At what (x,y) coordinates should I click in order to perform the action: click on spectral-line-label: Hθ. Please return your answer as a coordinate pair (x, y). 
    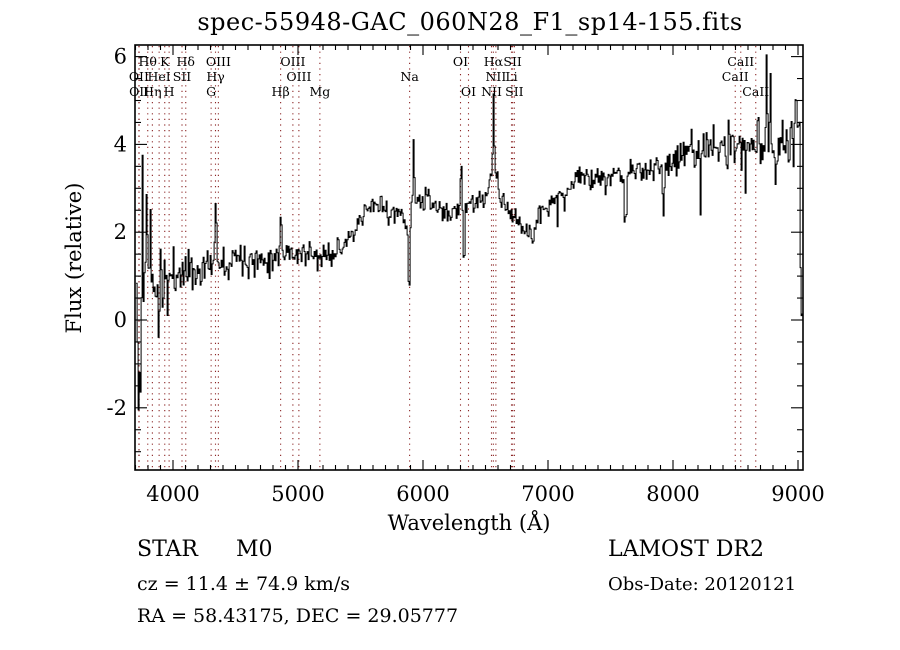
    Looking at the image, I should click on (148, 61).